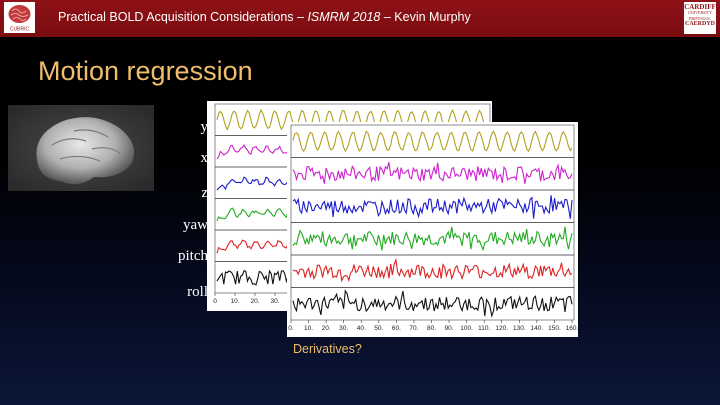 This screenshot has width=720, height=405. I want to click on cardiff-logo: CARDIFF UNIVERSITY PRIFYSGOL CAERDYD, so click(700, 18).